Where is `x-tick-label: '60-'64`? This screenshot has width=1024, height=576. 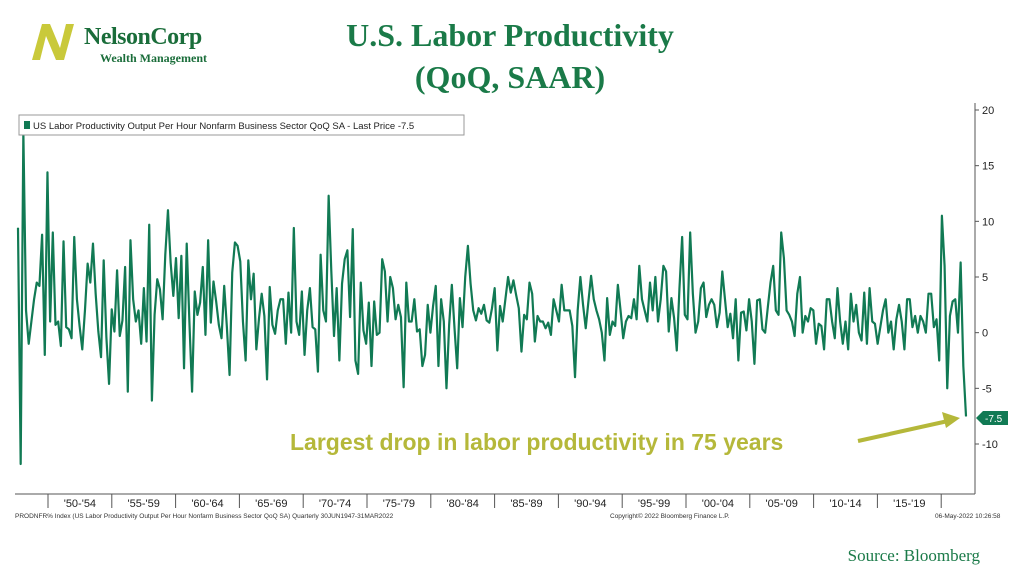 x-tick-label: '60-'64 is located at coordinates (207, 504).